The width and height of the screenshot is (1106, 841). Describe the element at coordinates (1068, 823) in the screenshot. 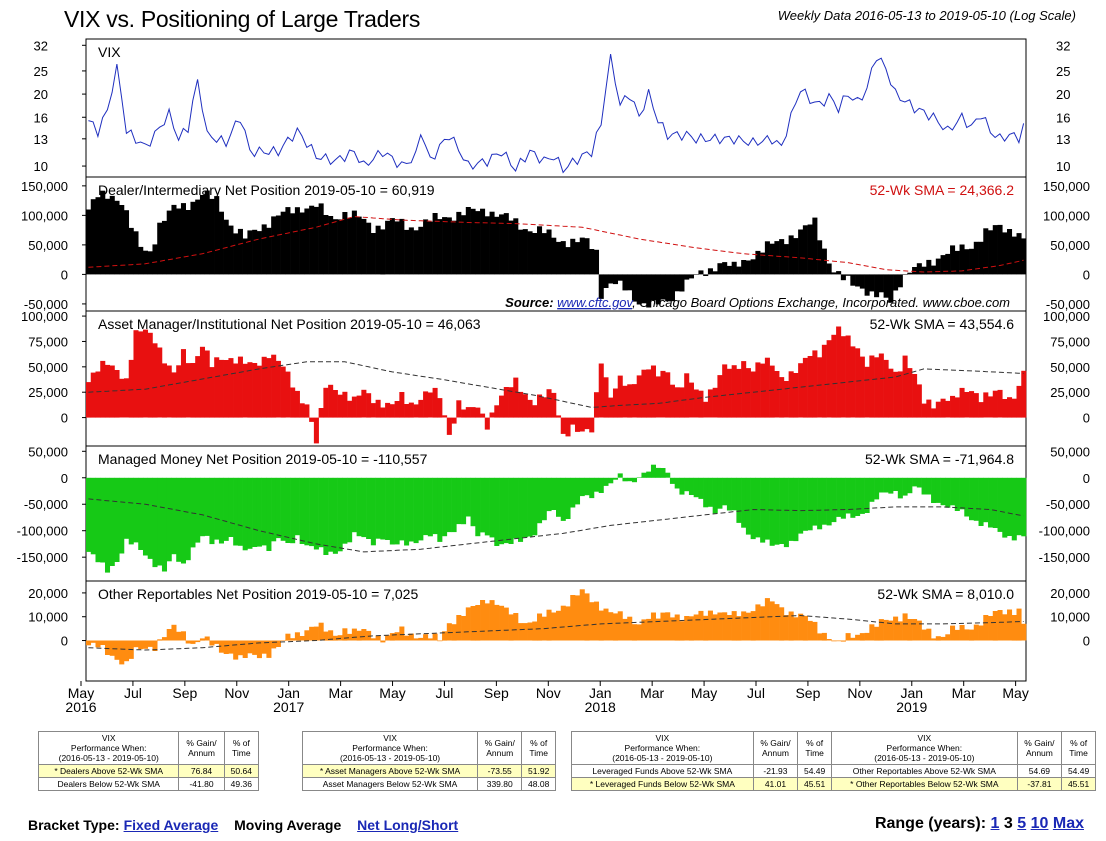

I see `range-max-link: Max` at that location.